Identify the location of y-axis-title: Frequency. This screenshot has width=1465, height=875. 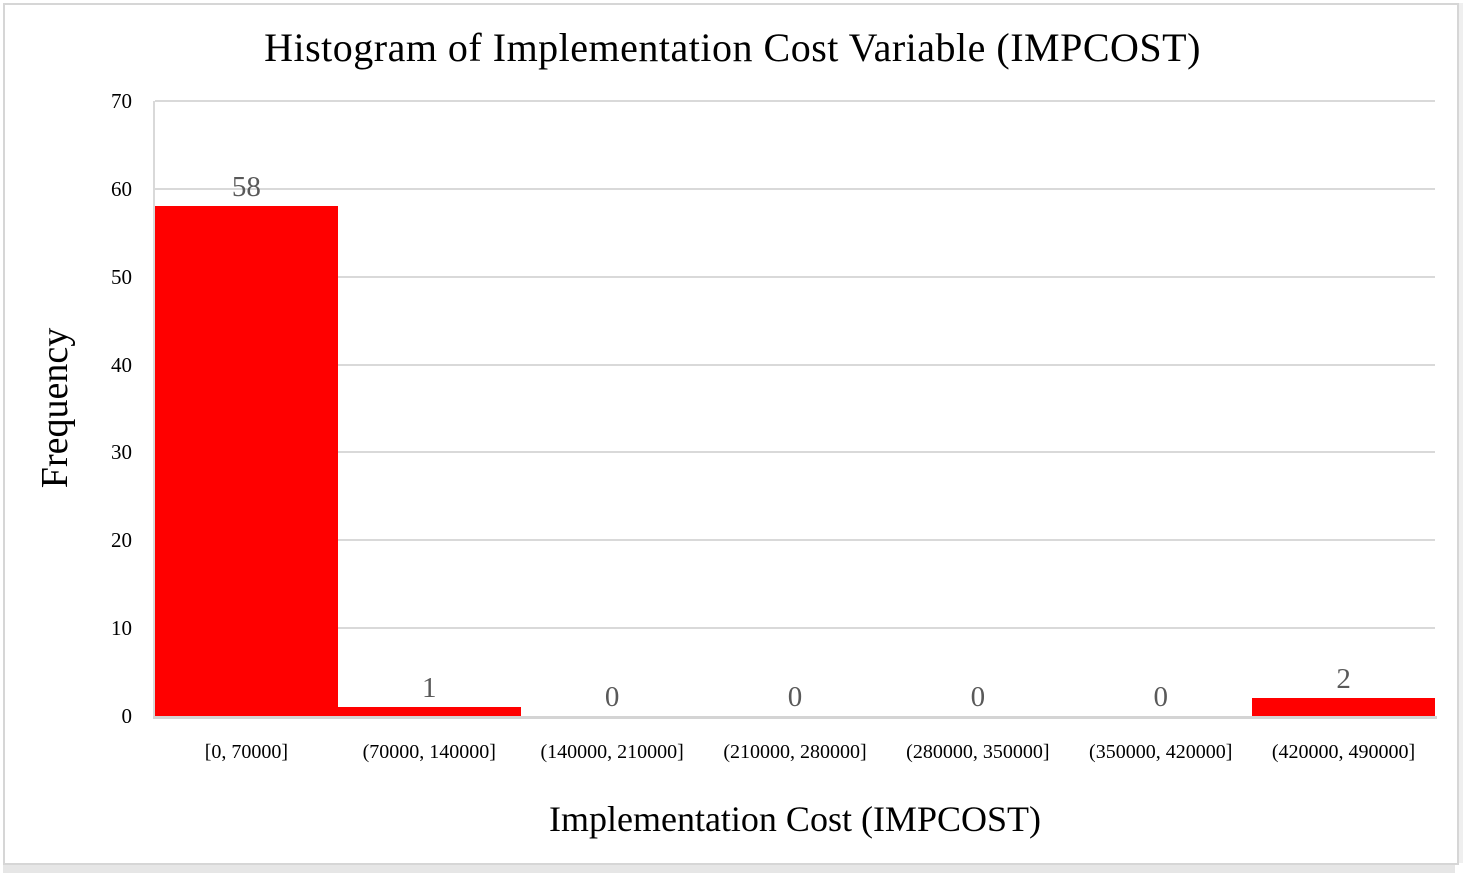
(55, 408).